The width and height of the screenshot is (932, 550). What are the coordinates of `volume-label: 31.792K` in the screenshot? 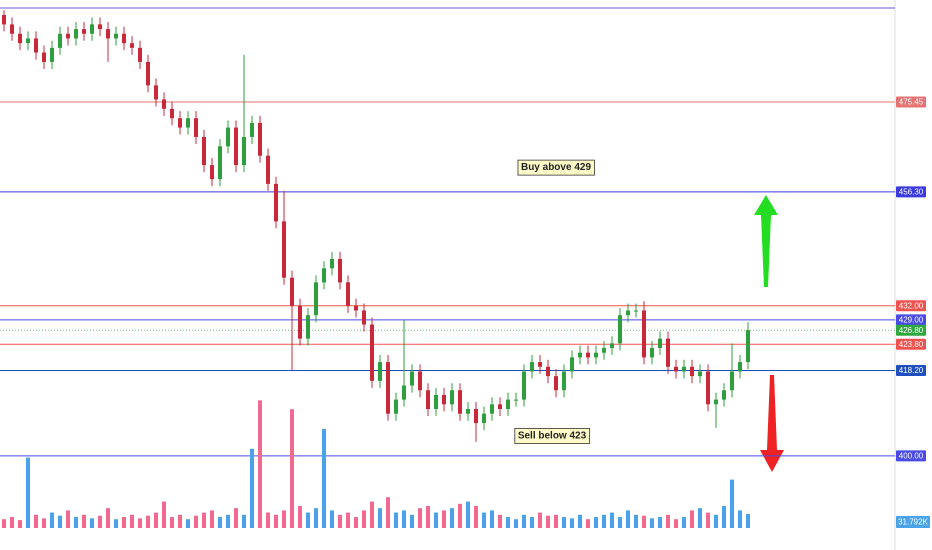 It's located at (913, 522).